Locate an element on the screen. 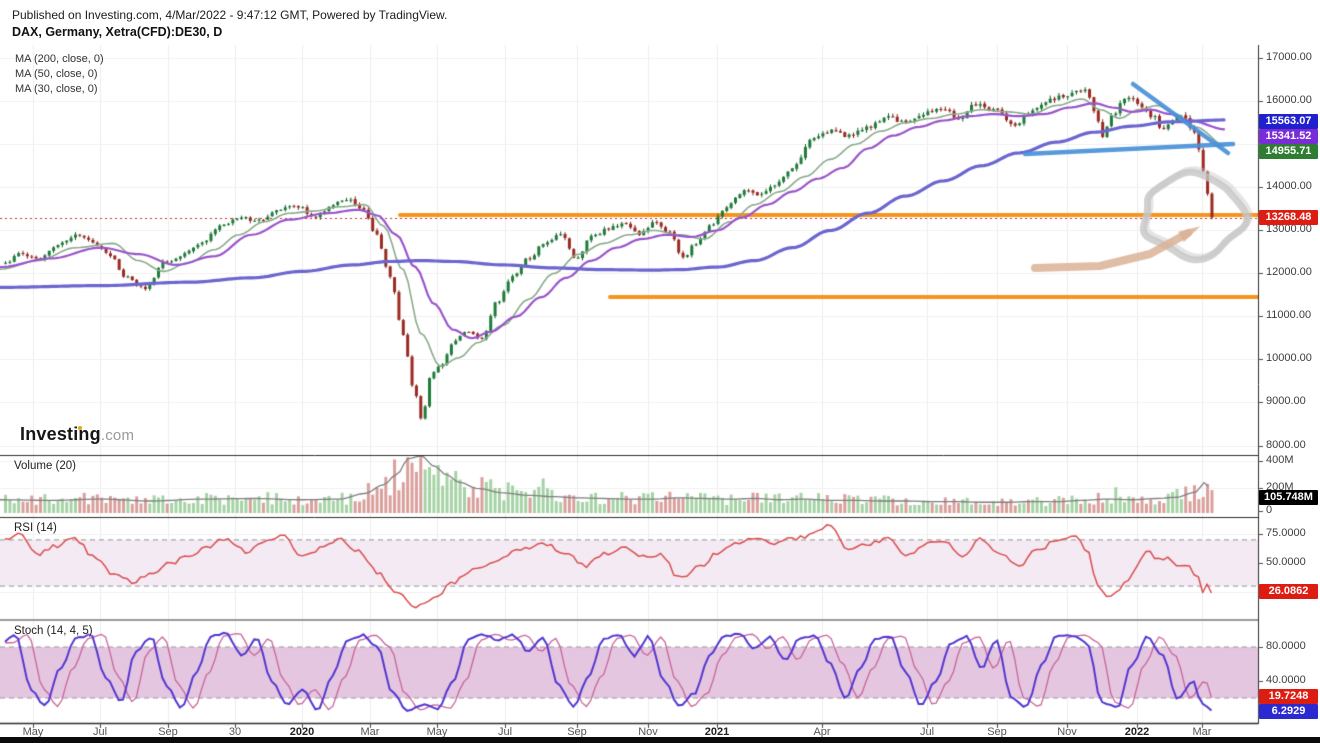 This screenshot has height=743, width=1320. rsi-pane-label: RSI (14) is located at coordinates (35, 528).